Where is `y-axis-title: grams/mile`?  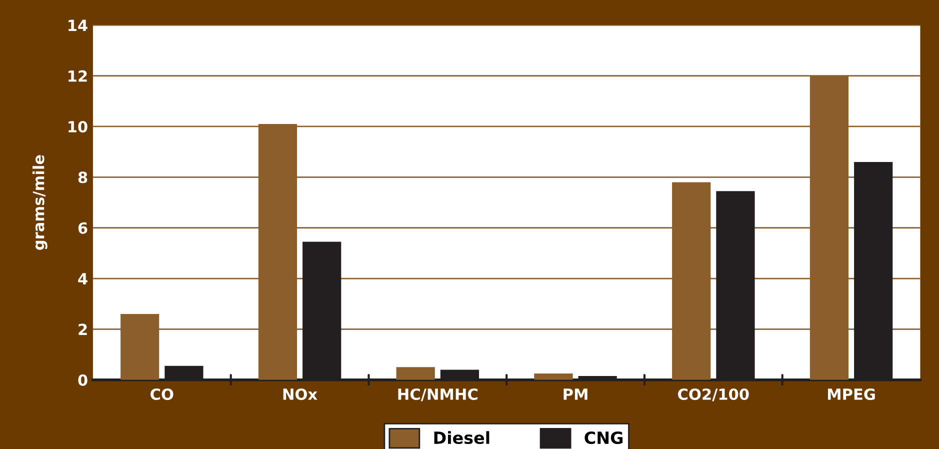 y-axis-title: grams/mile is located at coordinates (40, 202).